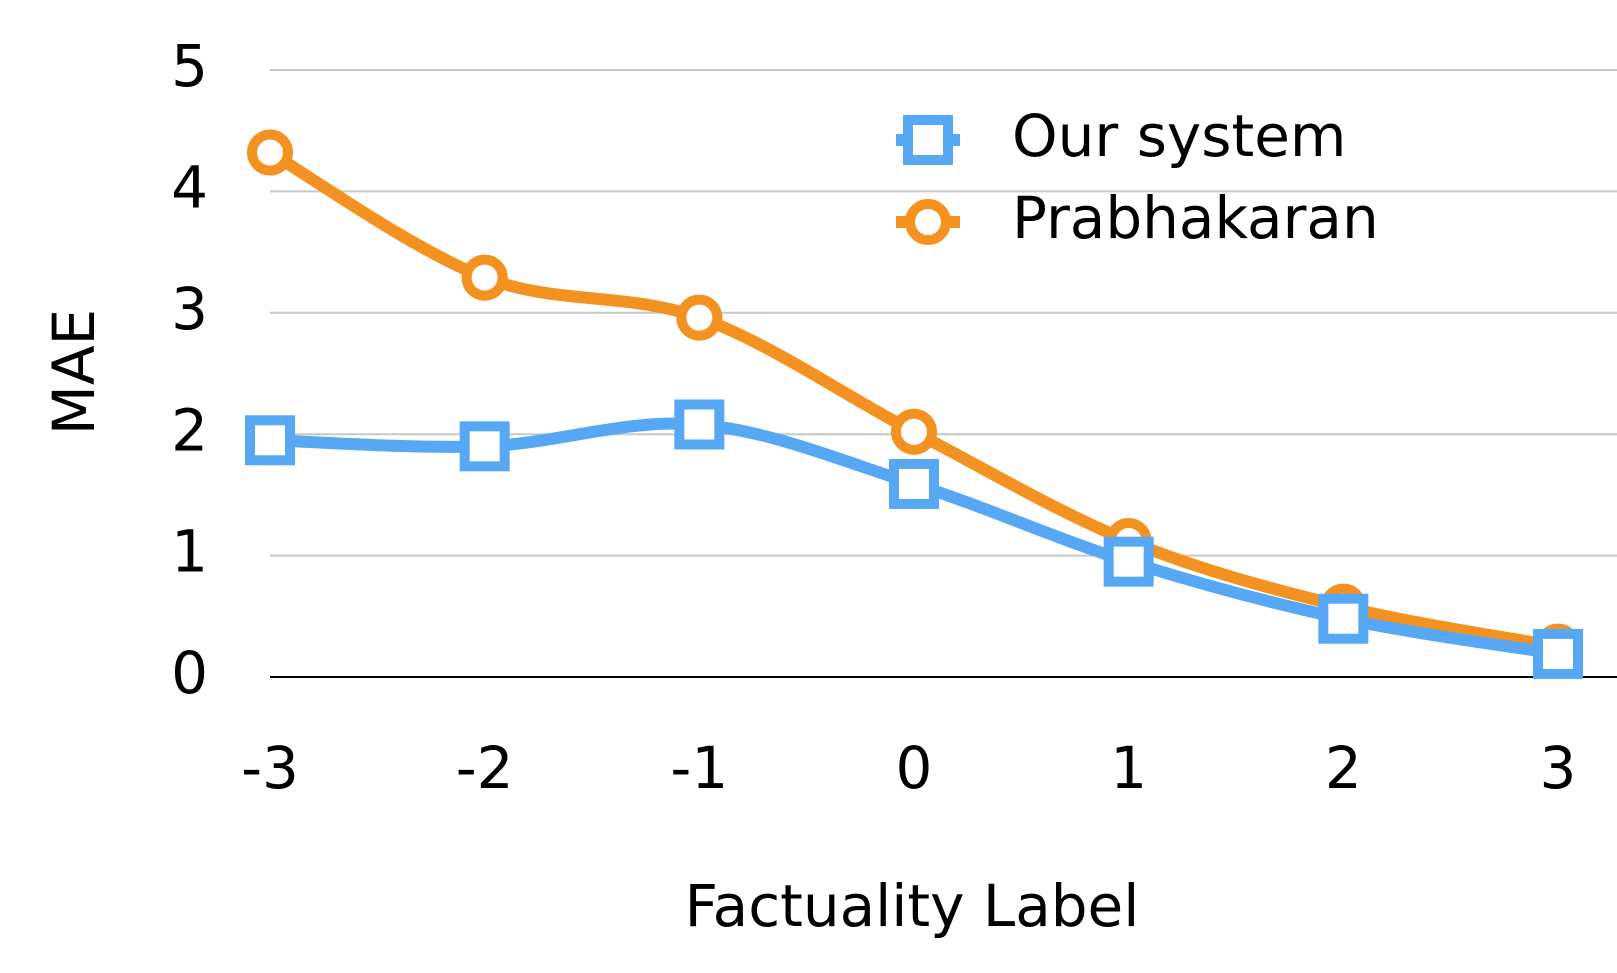 The height and width of the screenshot is (973, 1617). What do you see at coordinates (485, 768) in the screenshot?
I see `x-tick-label: -2` at bounding box center [485, 768].